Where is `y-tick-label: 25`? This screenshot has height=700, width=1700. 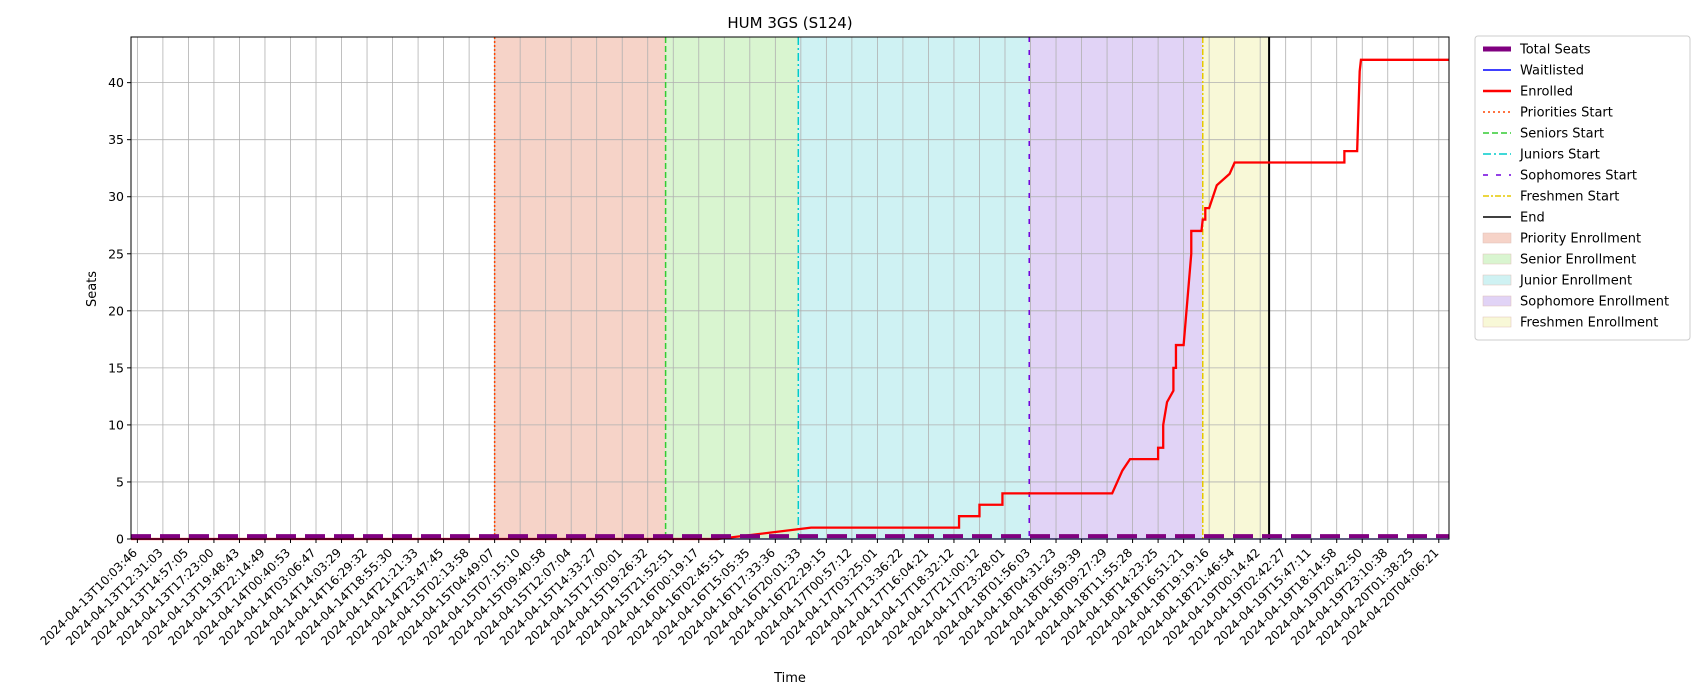 y-tick-label: 25 is located at coordinates (116, 253).